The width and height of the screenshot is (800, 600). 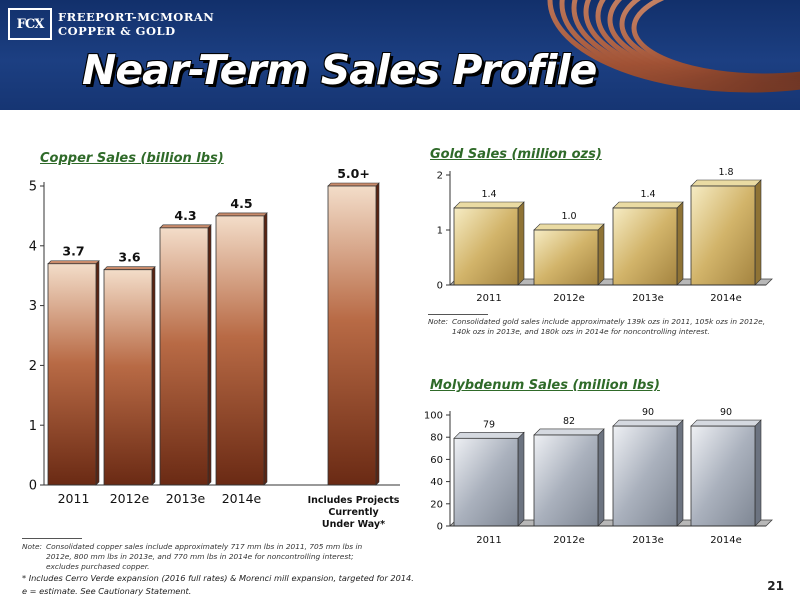 What do you see at coordinates (241, 203) in the screenshot?
I see `data-label: 4.5` at bounding box center [241, 203].